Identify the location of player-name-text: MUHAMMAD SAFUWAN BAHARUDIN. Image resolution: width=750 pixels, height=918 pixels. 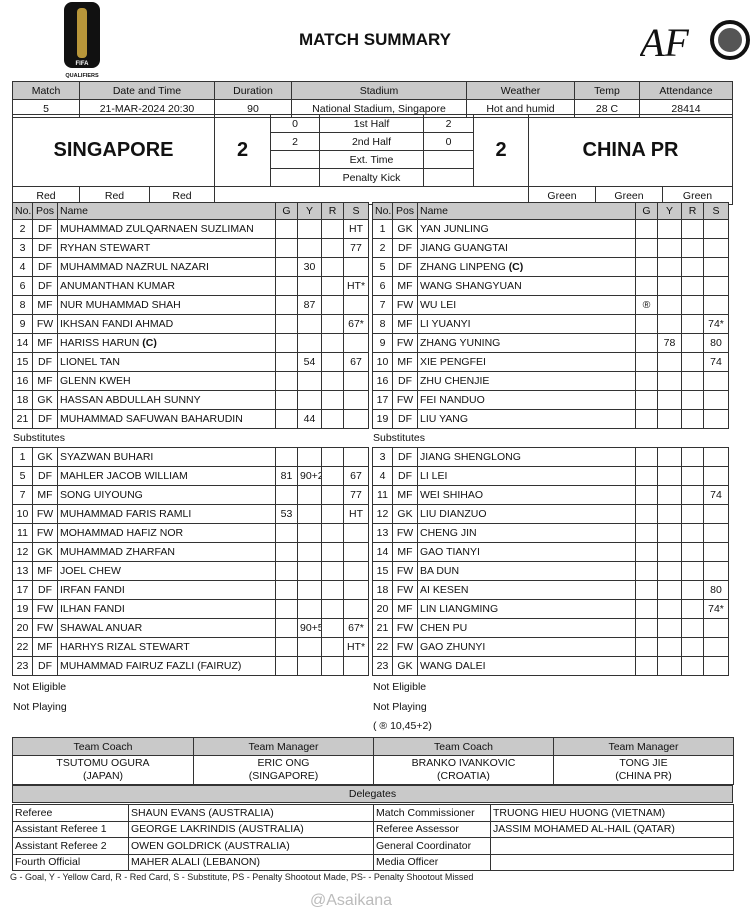
(151, 419).